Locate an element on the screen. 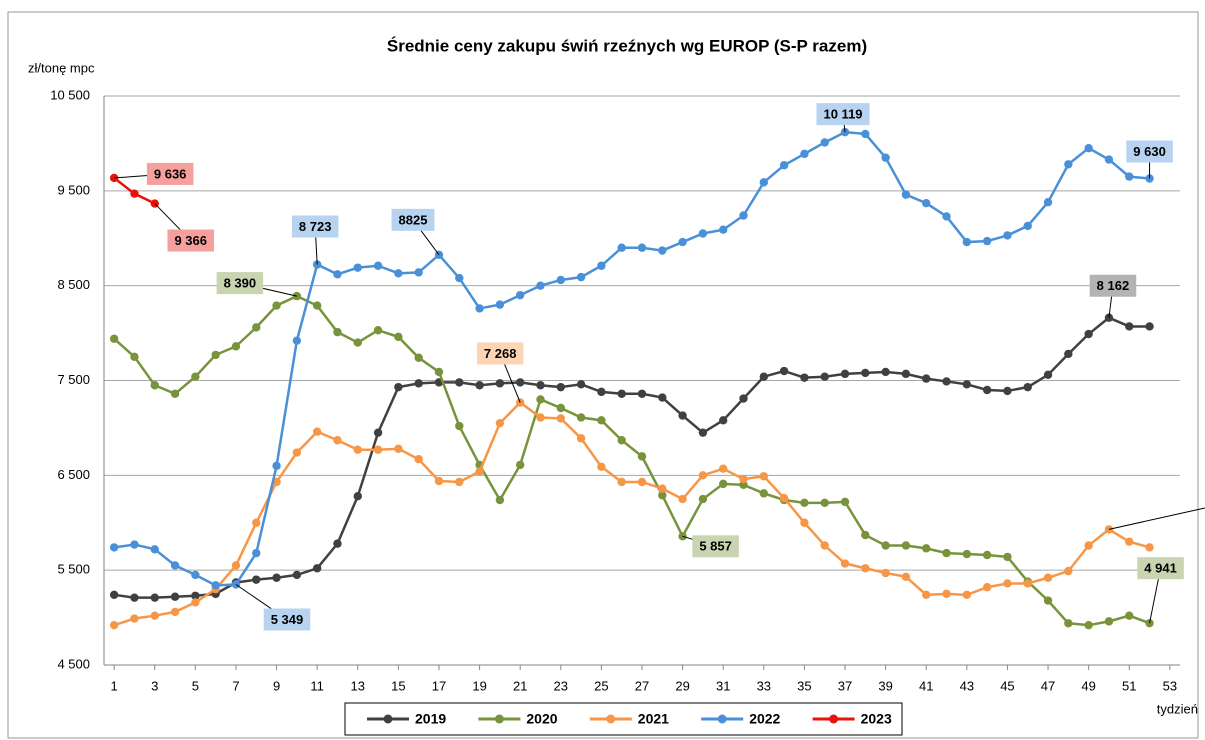 The height and width of the screenshot is (740, 1205). x-tick-label: 21 is located at coordinates (520, 685).